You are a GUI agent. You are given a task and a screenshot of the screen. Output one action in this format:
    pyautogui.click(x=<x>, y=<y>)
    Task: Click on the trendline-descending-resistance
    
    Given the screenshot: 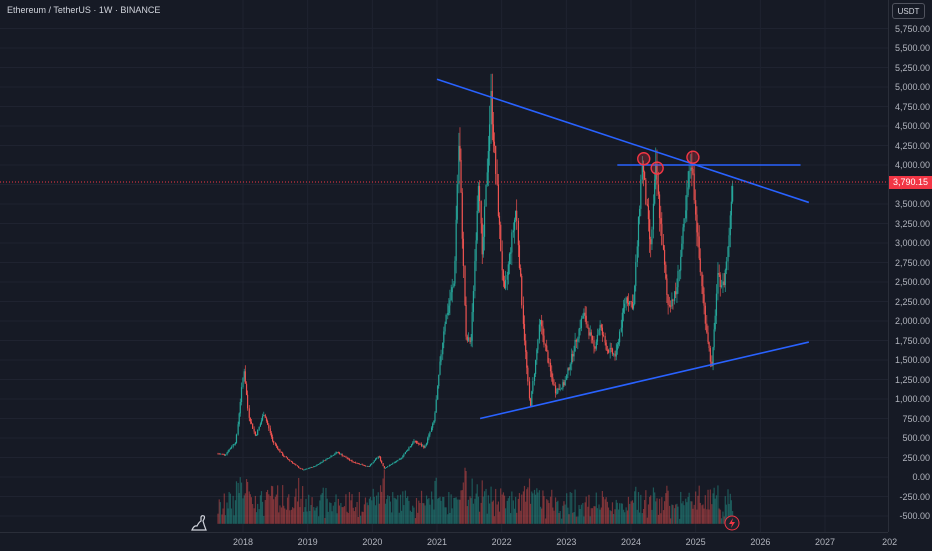 What is the action you would take?
    pyautogui.click(x=623, y=141)
    